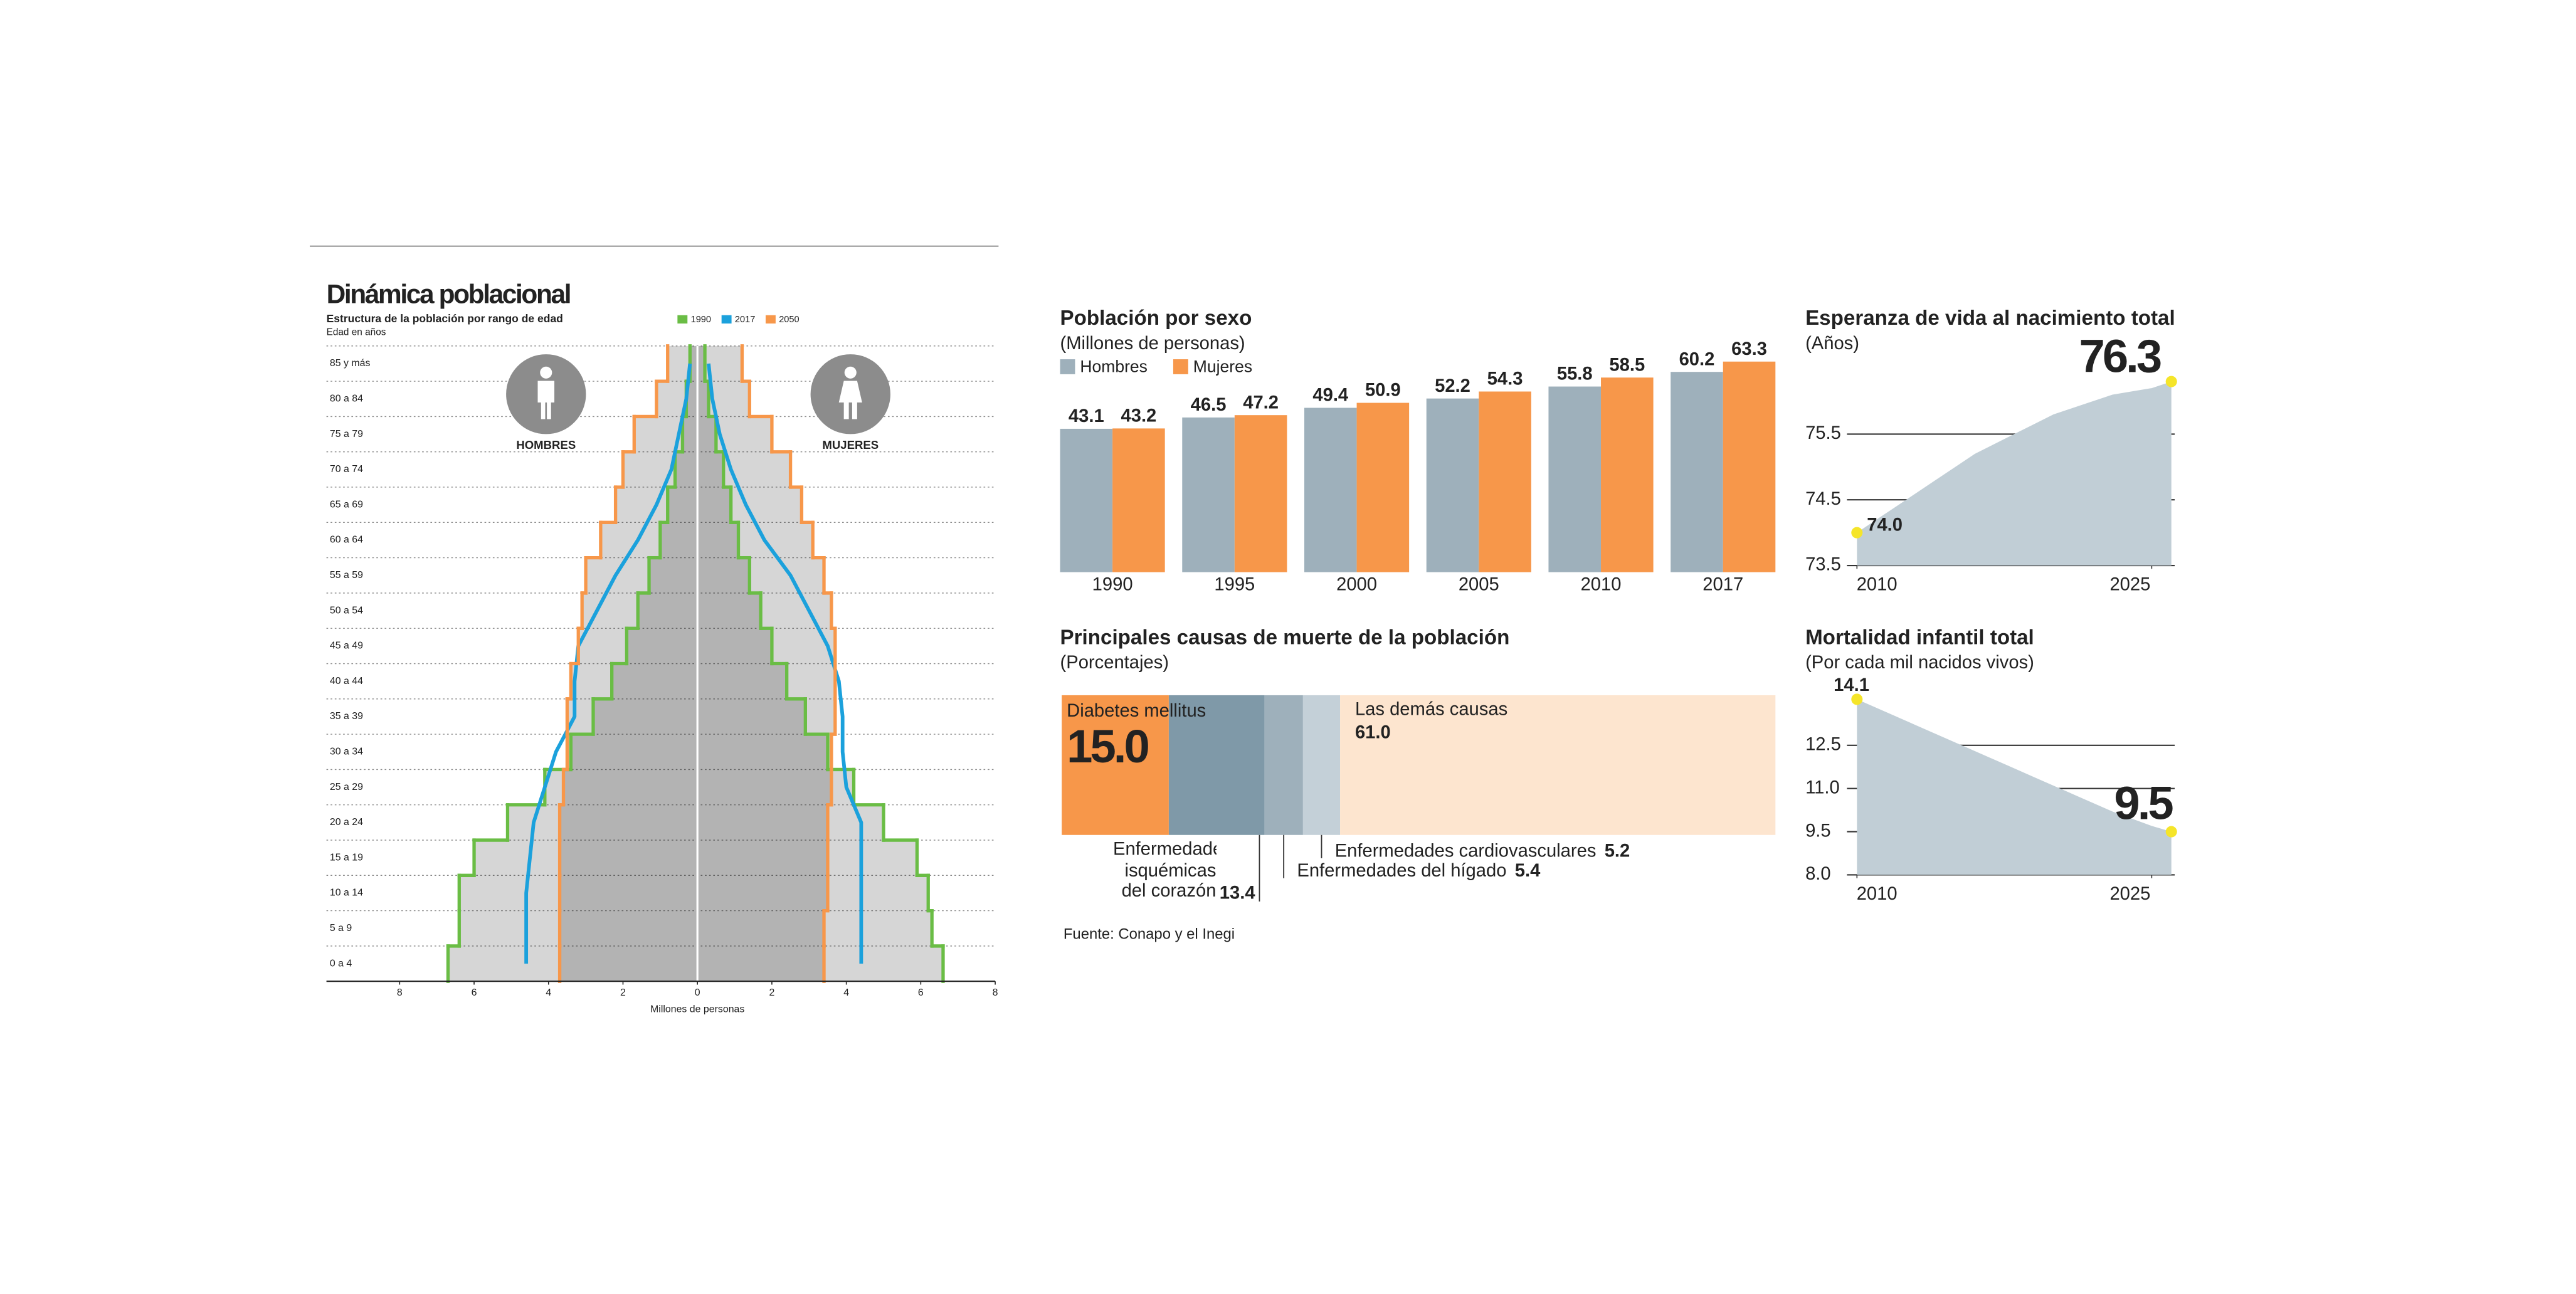 Image resolution: width=2576 pixels, height=1294 pixels. I want to click on segment-label-box: Enfermedades isquémicas del corazón, so click(1164, 870).